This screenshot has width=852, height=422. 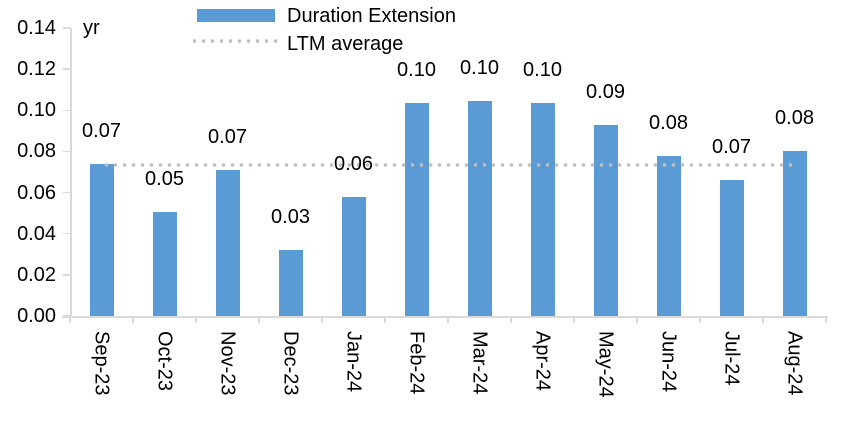 I want to click on bar-value-label: 0.06, so click(x=353, y=163).